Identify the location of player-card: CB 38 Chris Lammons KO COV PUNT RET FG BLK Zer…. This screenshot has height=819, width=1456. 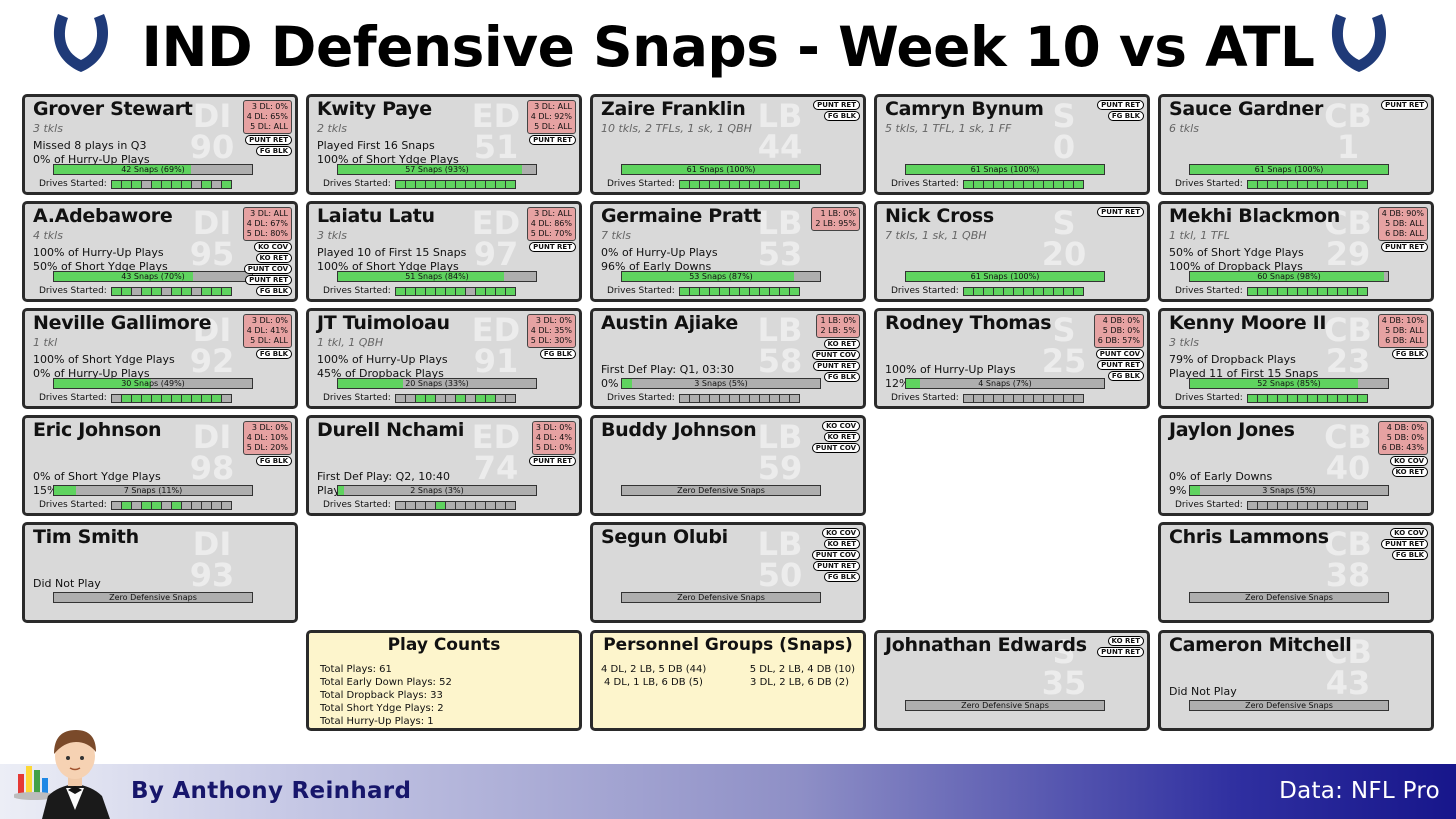
(1296, 572).